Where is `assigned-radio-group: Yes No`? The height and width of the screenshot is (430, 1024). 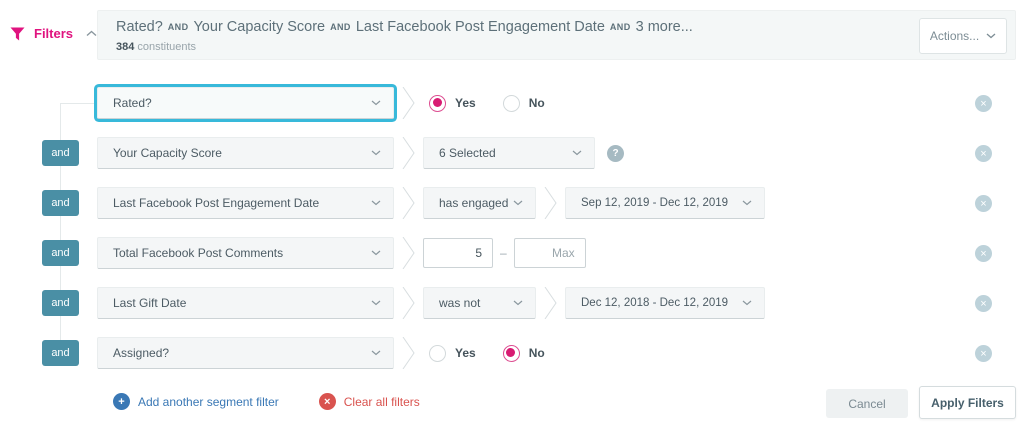
assigned-radio-group: Yes No is located at coordinates (500, 353).